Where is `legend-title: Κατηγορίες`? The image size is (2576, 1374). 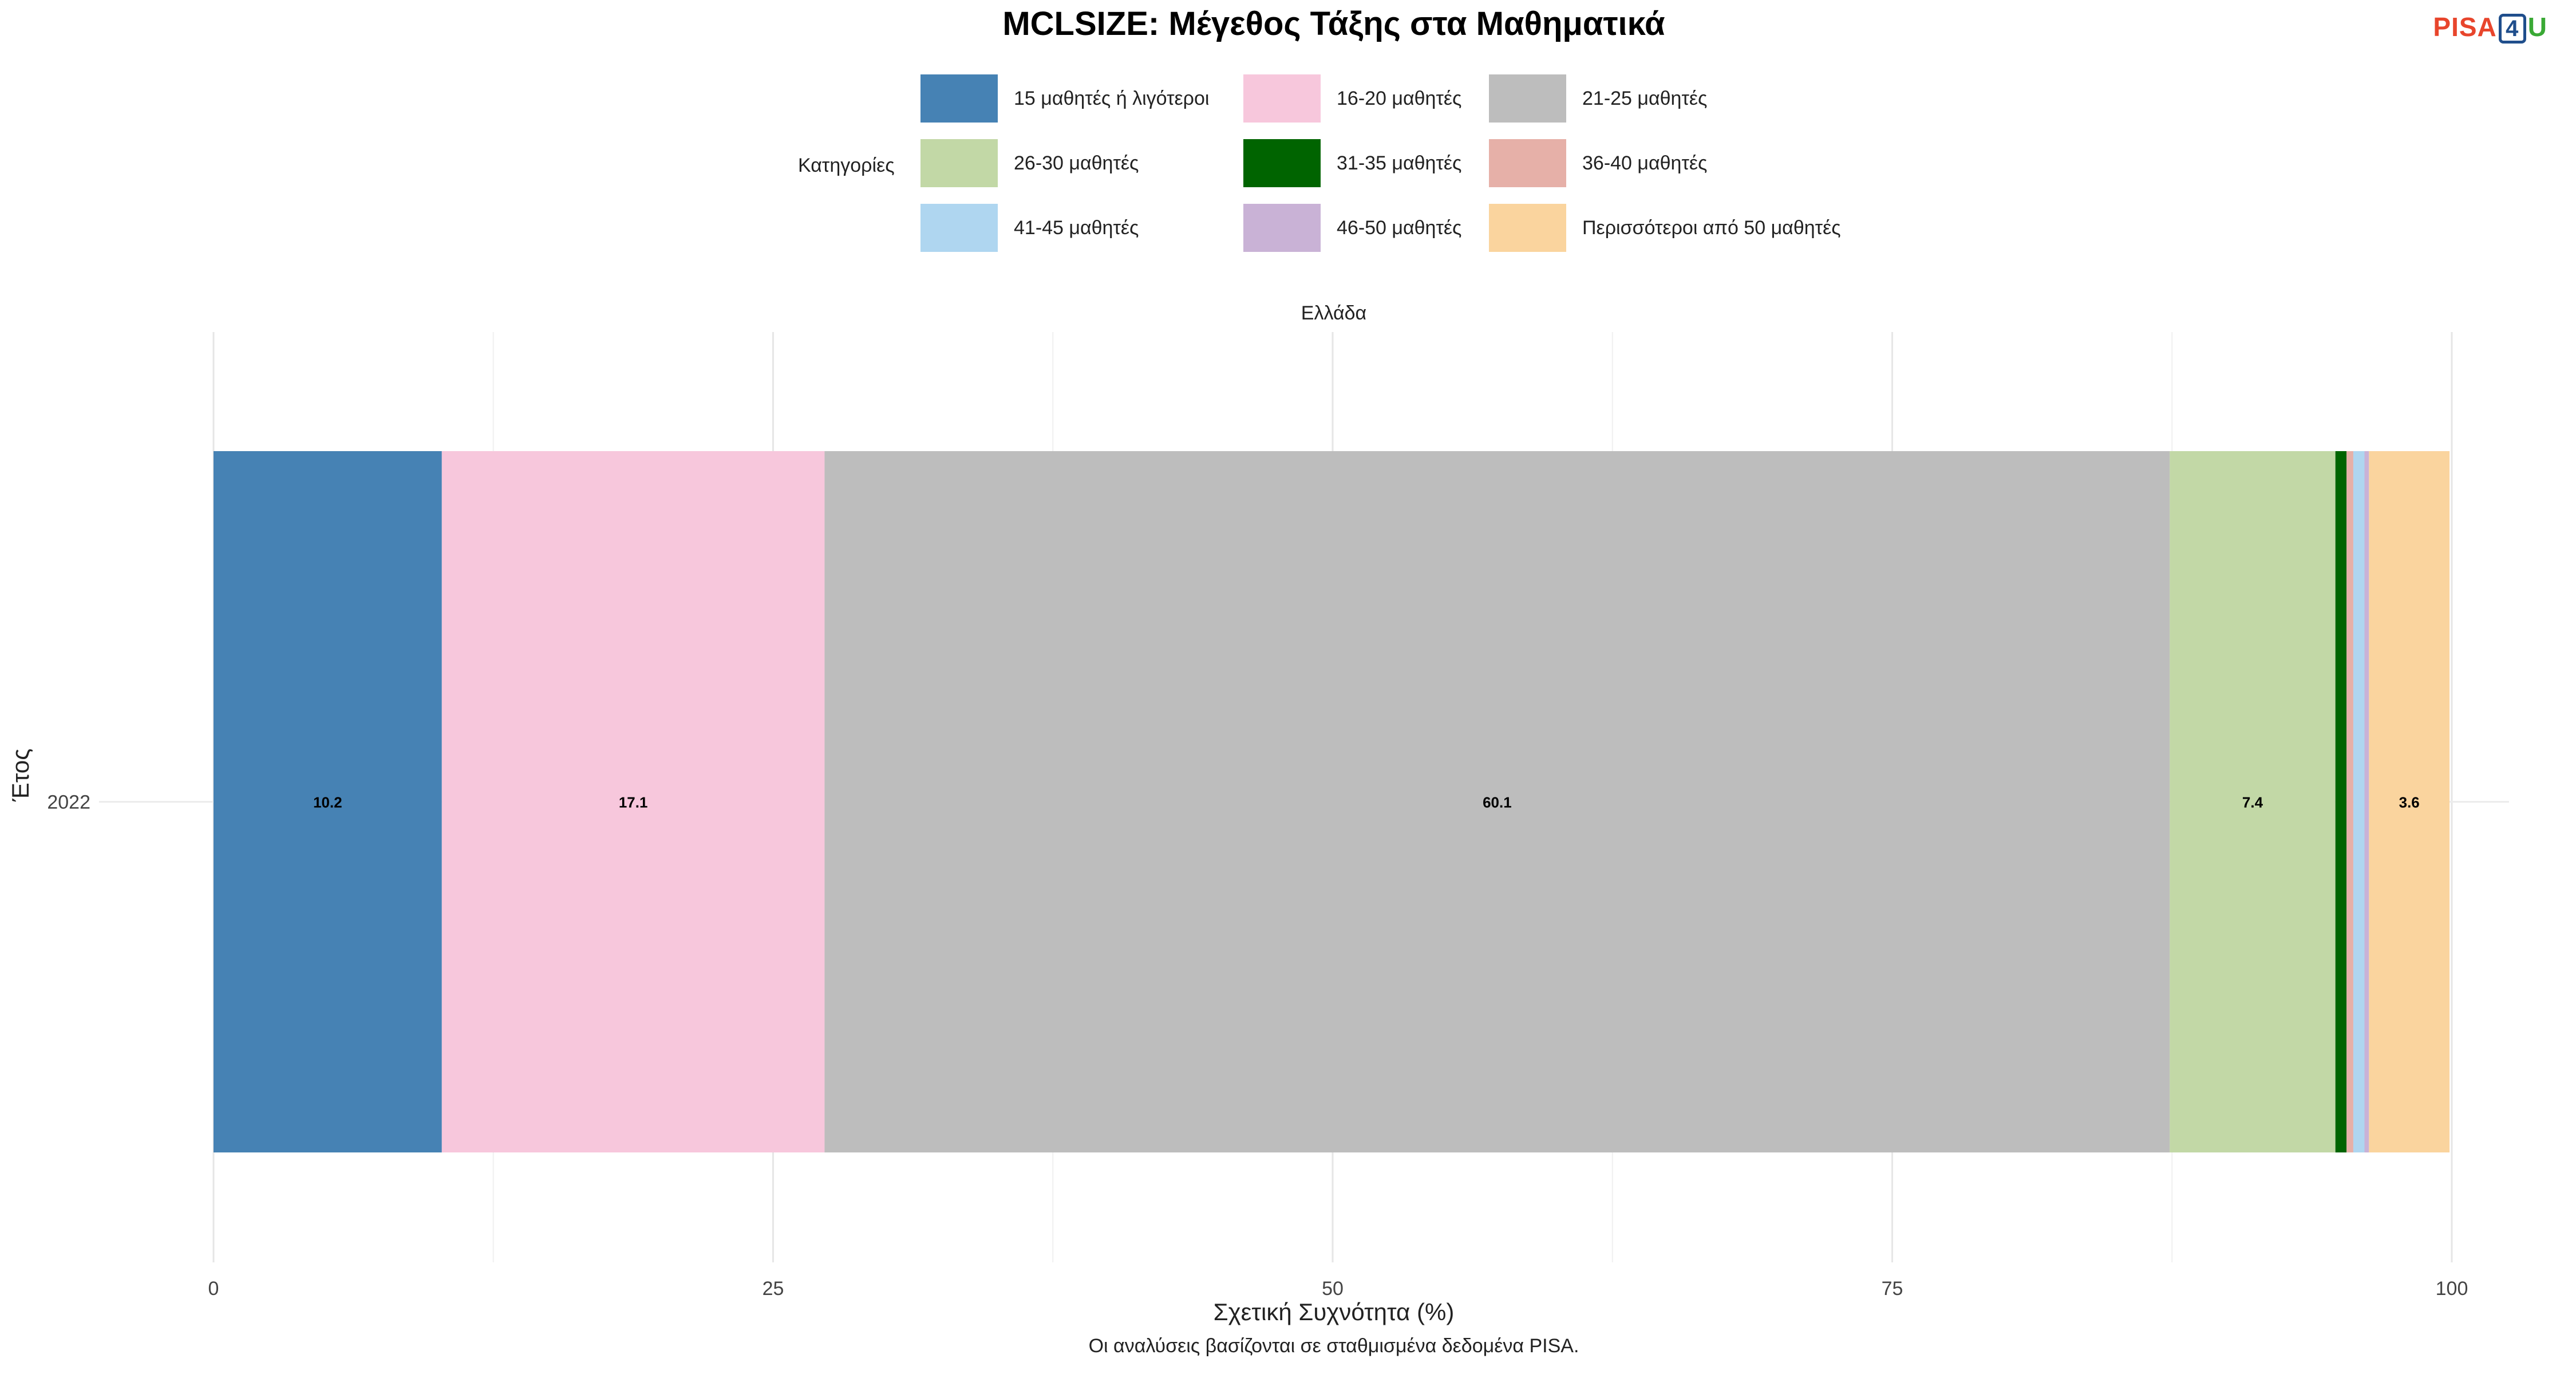
legend-title: Κατηγορίες is located at coordinates (846, 165).